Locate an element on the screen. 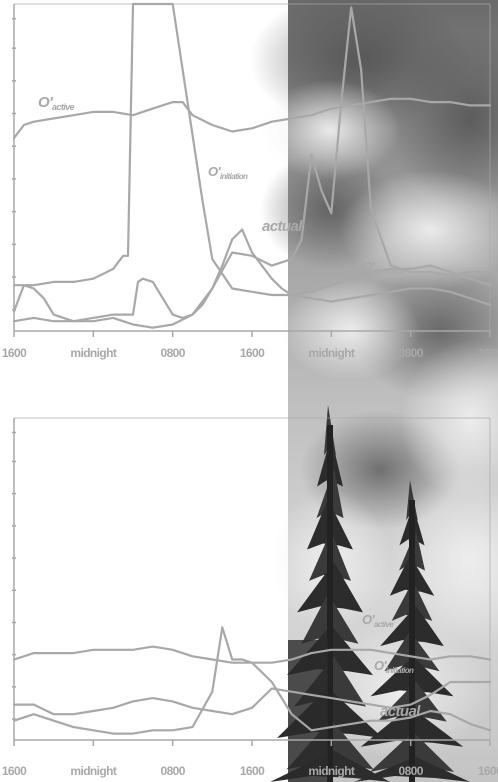  series-label-subscript: cessation is located at coordinates (390, 271).